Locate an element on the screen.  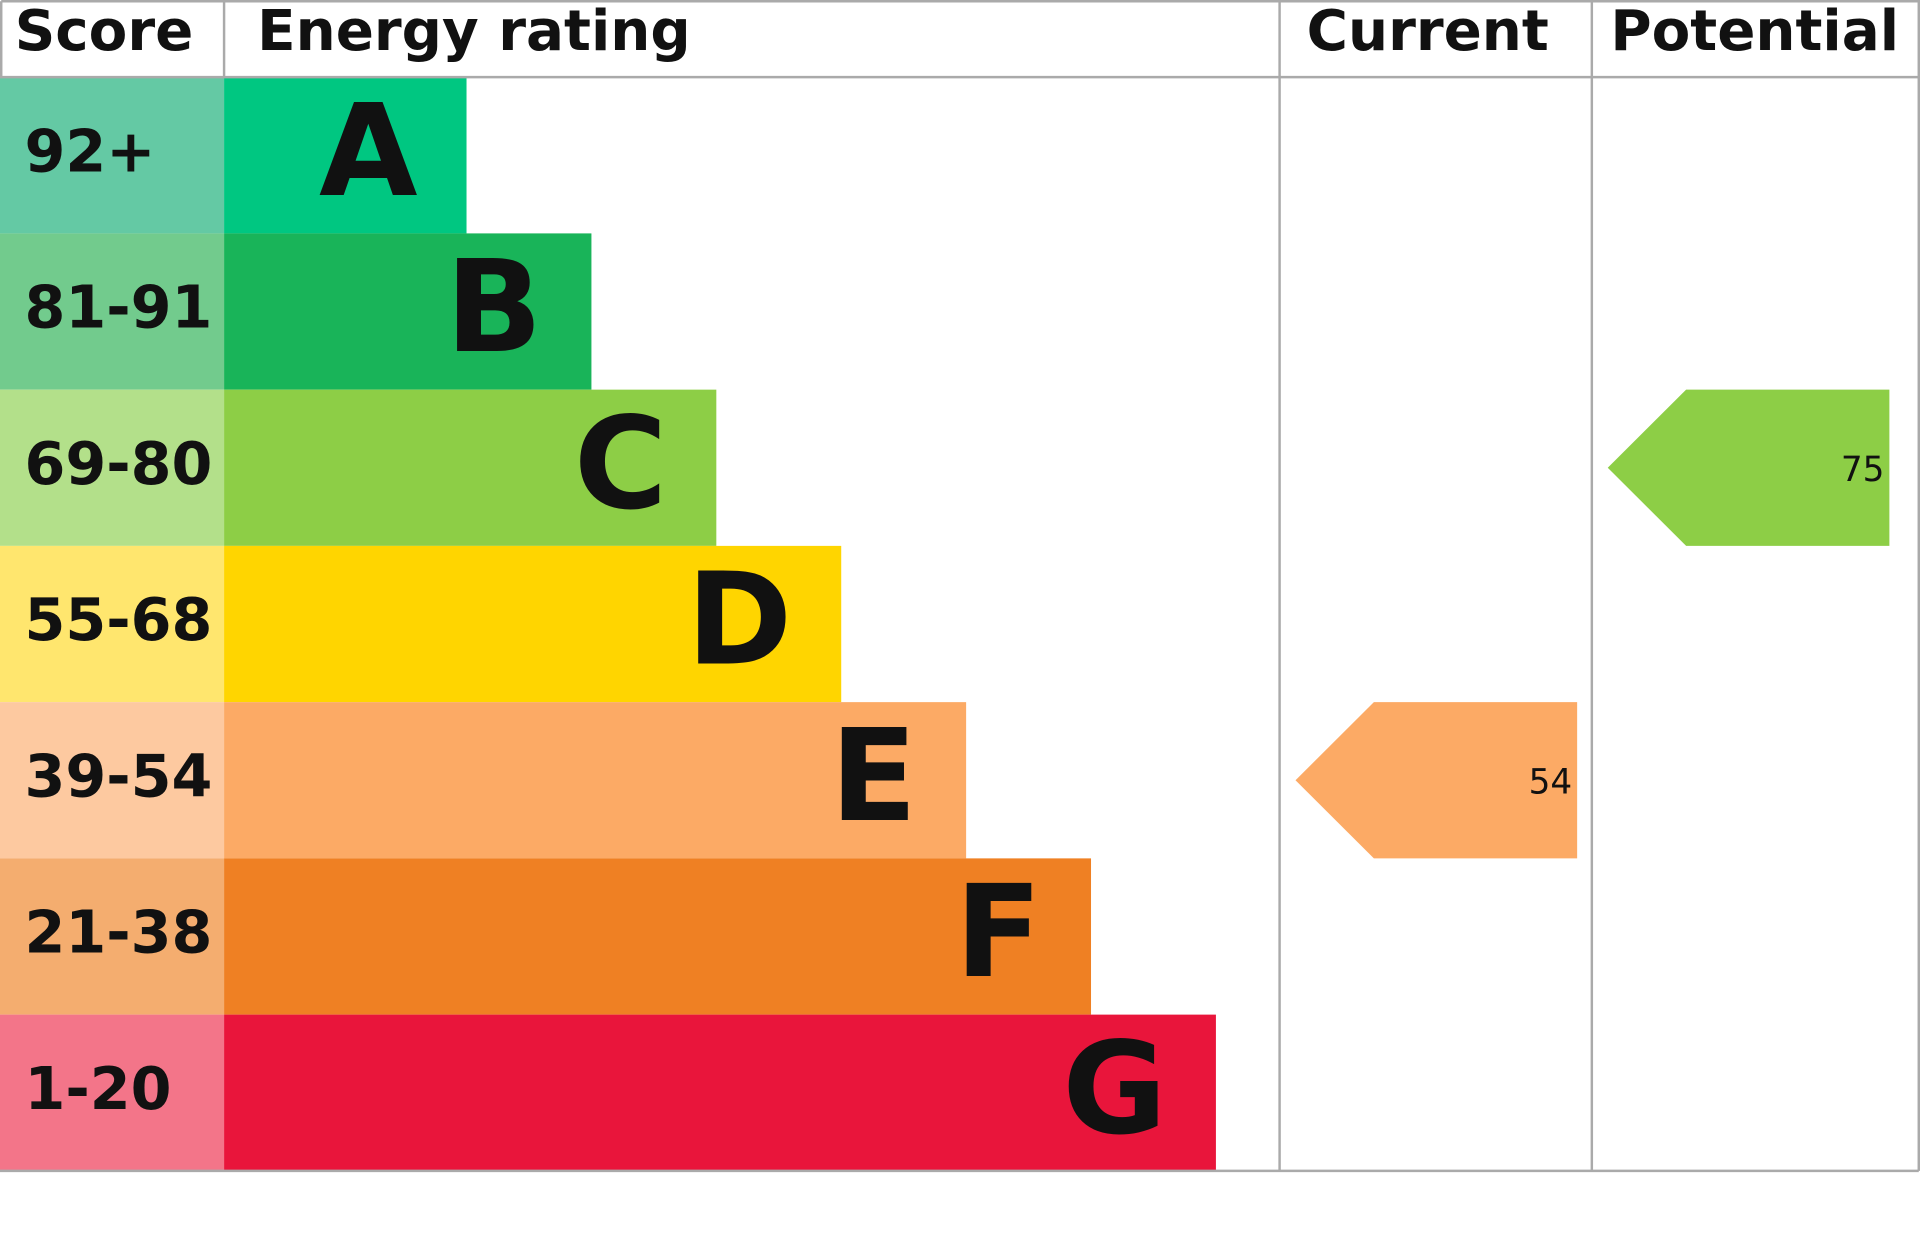
rating-header: Energy rating is located at coordinates (474, 32).